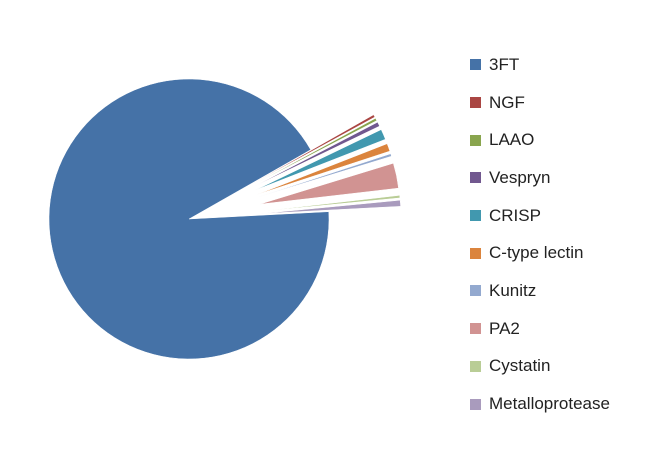 The image size is (651, 450). What do you see at coordinates (515, 215) in the screenshot?
I see `legend-label: CRISP` at bounding box center [515, 215].